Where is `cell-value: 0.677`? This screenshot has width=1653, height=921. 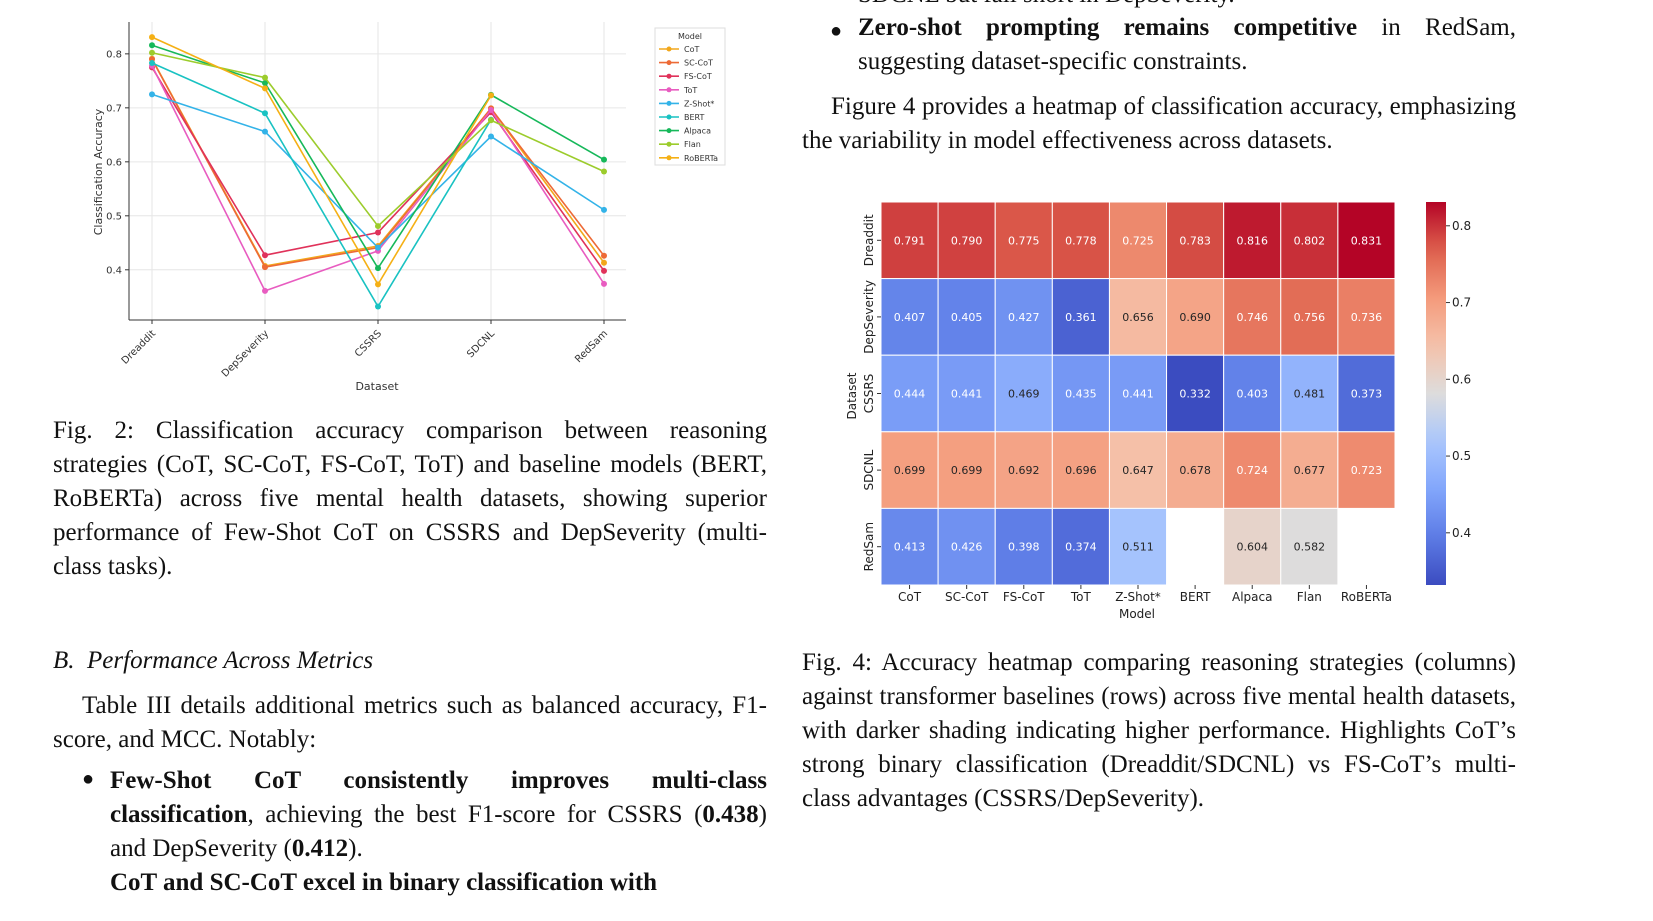 cell-value: 0.677 is located at coordinates (1310, 470).